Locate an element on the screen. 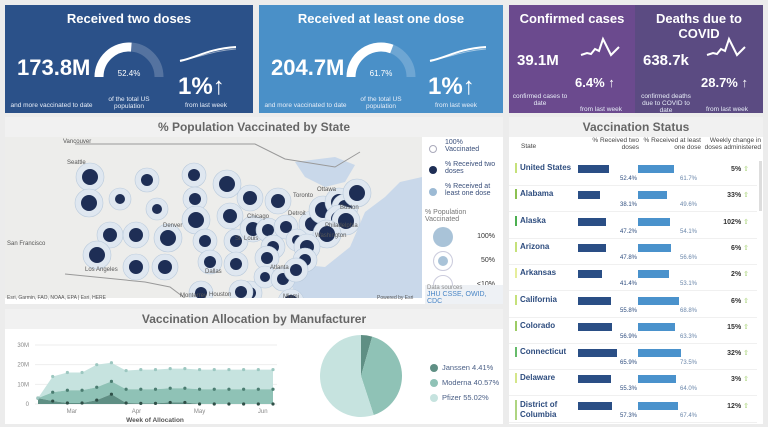 This screenshot has width=768, height=427. table-row: Colorado 56.9% 63.3% 15% ⇧ is located at coordinates (633, 331).